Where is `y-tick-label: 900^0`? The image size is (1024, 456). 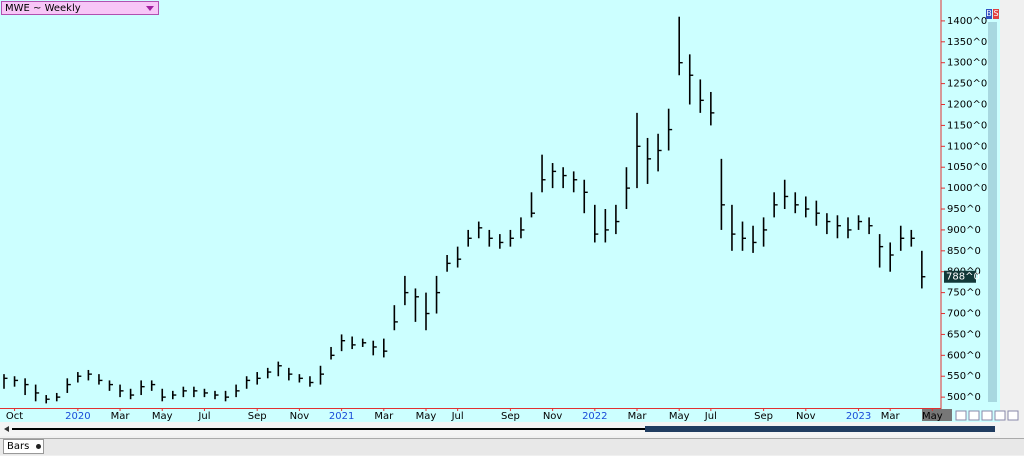
y-tick-label: 900^0 is located at coordinates (964, 230).